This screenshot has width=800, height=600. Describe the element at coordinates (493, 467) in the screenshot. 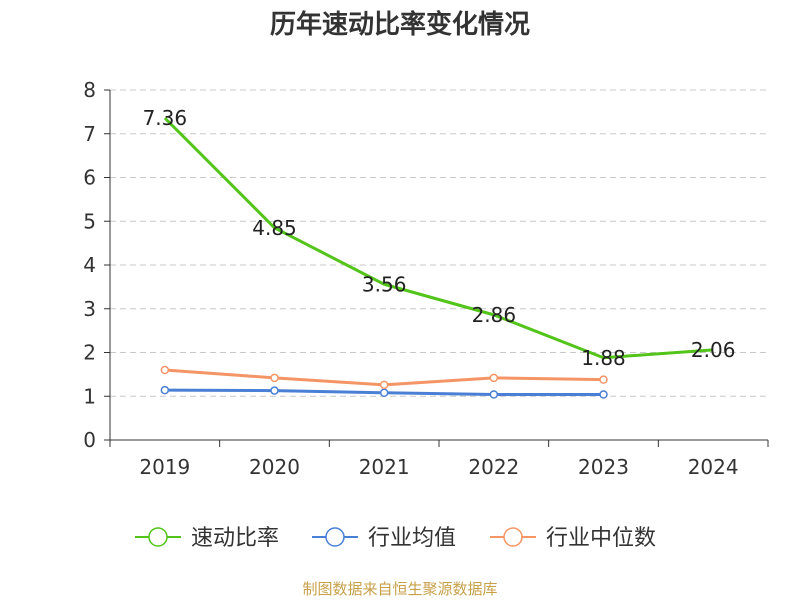

I see `x-tick-label: 2022` at that location.